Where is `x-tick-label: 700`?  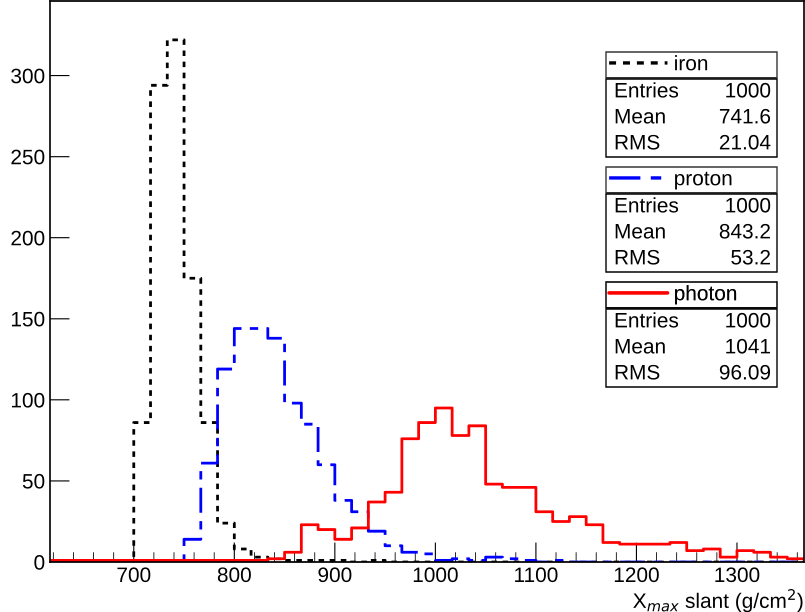 x-tick-label: 700 is located at coordinates (133, 574).